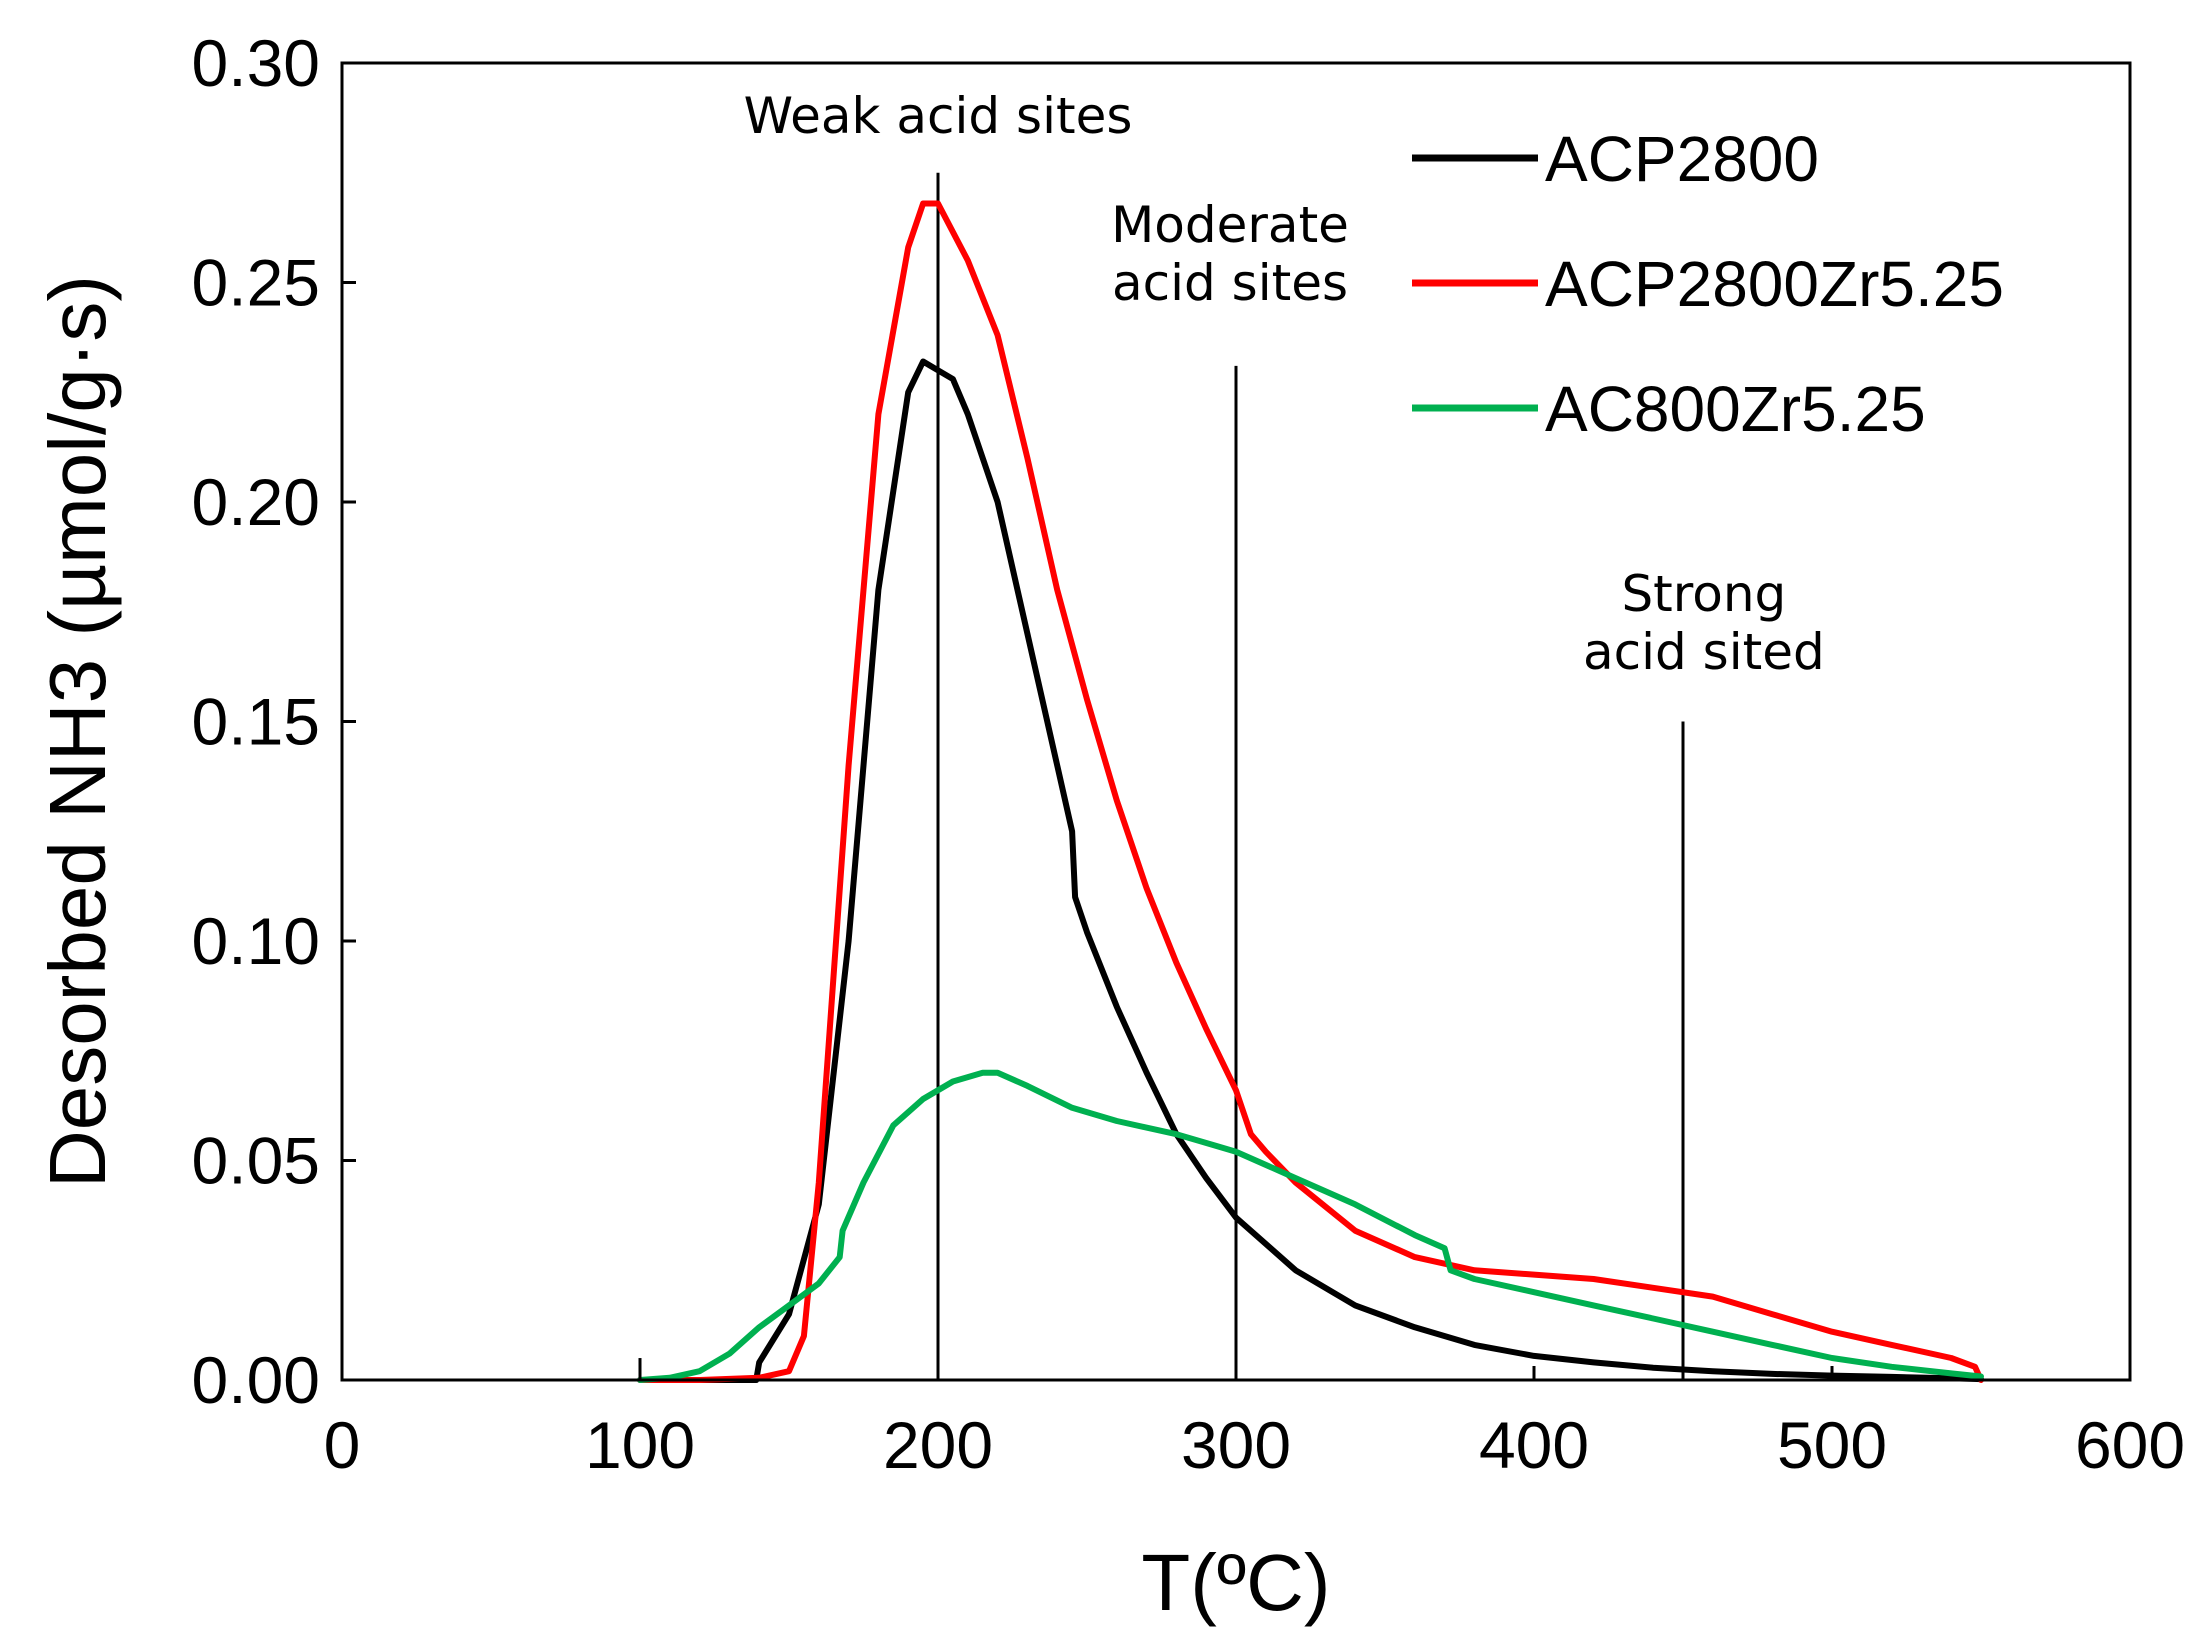 This screenshot has height=1648, width=2201. I want to click on legend: ACP2800 ACP2800Zr5.25 AC800Zr5.25, so click(1708, 284).